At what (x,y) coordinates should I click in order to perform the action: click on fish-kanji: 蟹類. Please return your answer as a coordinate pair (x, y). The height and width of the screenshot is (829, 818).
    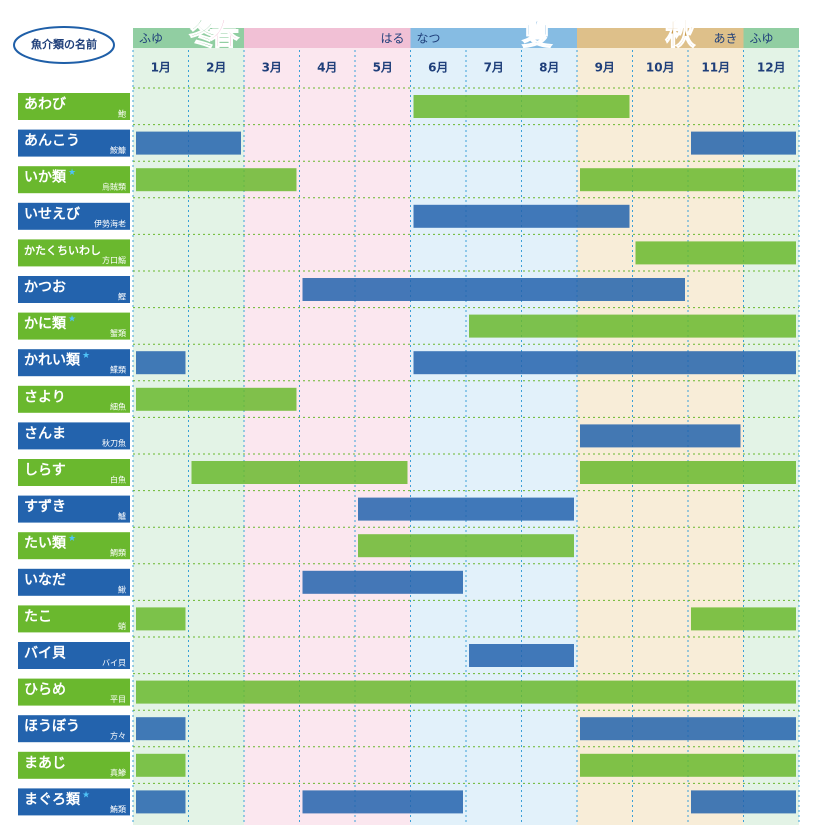
    Looking at the image, I should click on (118, 333).